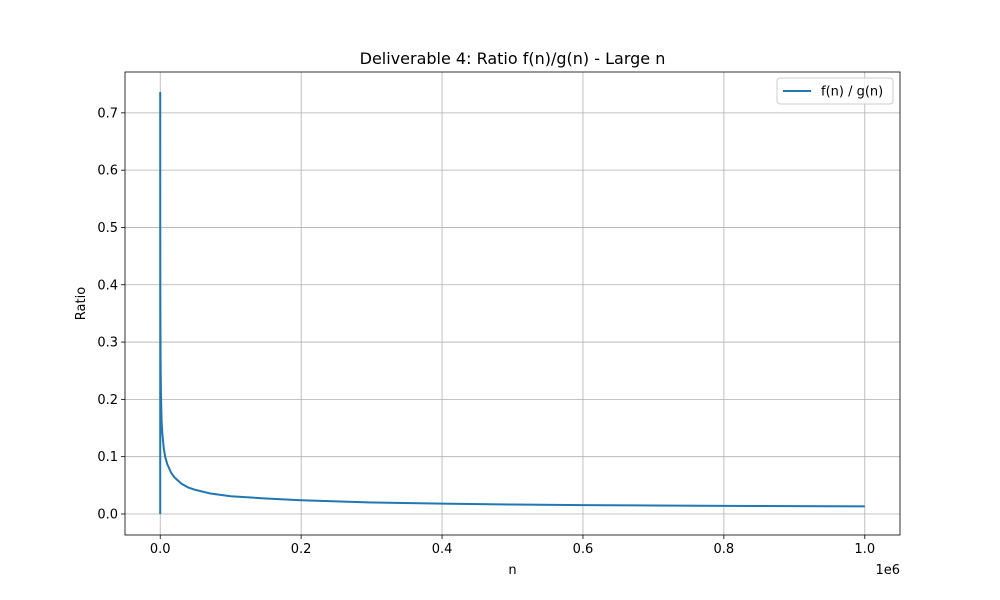  I want to click on legend-label: f(n) / g(n), so click(852, 92).